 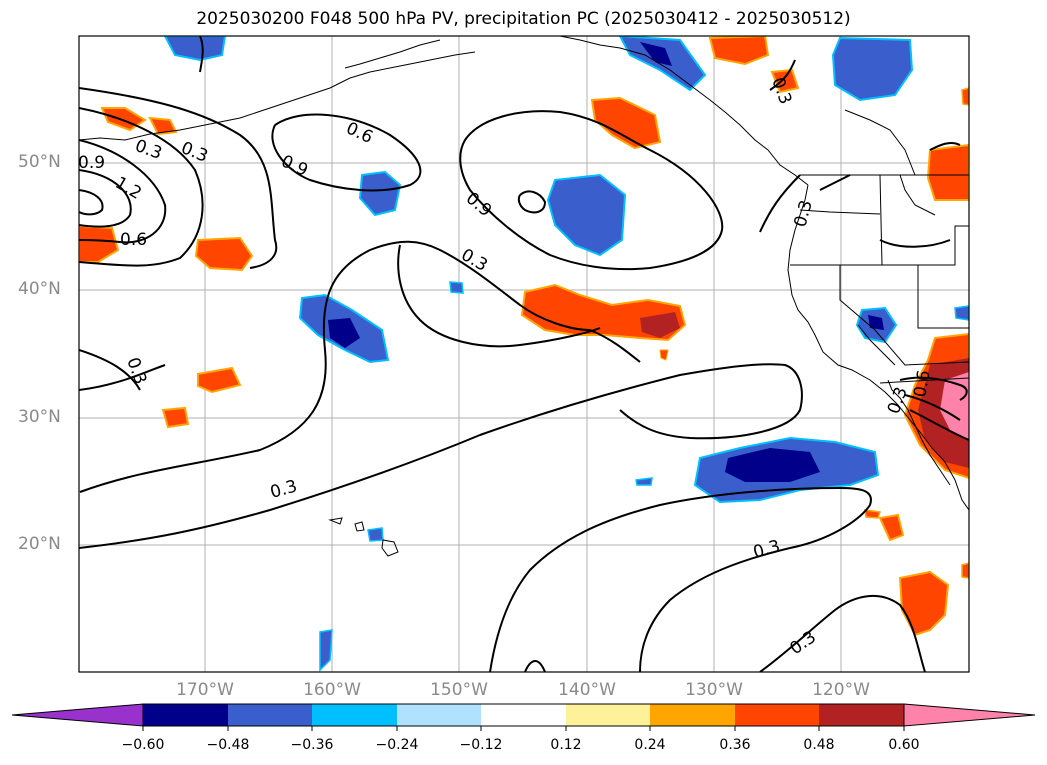 What do you see at coordinates (459, 690) in the screenshot?
I see `lon-label: 150°W` at bounding box center [459, 690].